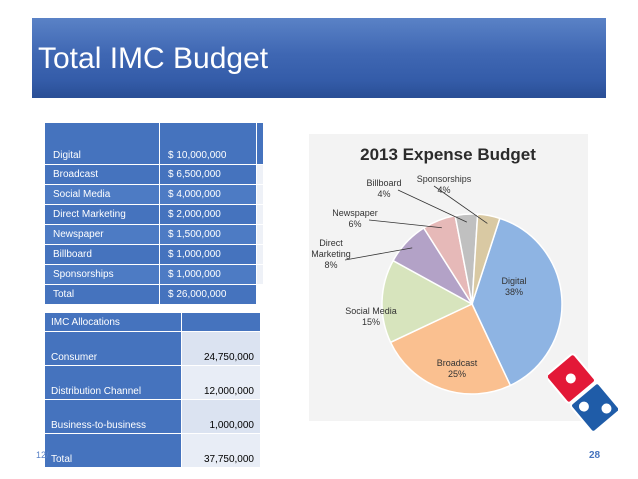 This screenshot has width=638, height=479. Describe the element at coordinates (444, 184) in the screenshot. I see `pie-label-sponsorships: Sponsorships 4%` at that location.